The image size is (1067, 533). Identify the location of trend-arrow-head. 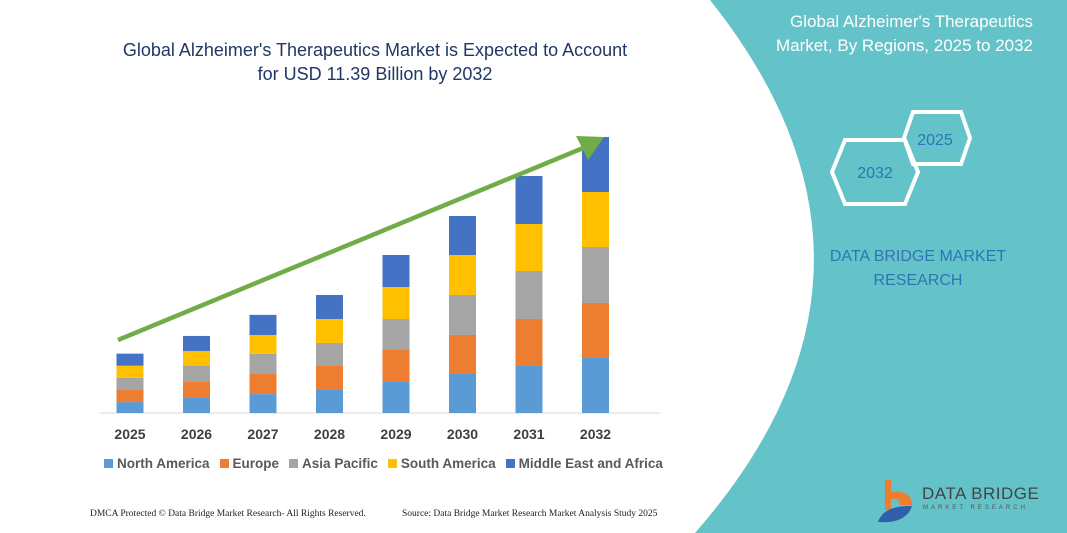
(590, 148).